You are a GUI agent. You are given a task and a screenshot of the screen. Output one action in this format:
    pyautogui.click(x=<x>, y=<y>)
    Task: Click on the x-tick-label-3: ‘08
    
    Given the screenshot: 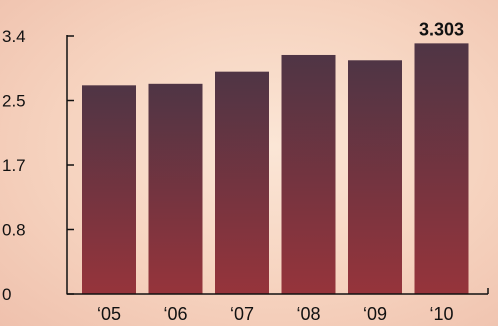 What is the action you would take?
    pyautogui.click(x=308, y=314)
    